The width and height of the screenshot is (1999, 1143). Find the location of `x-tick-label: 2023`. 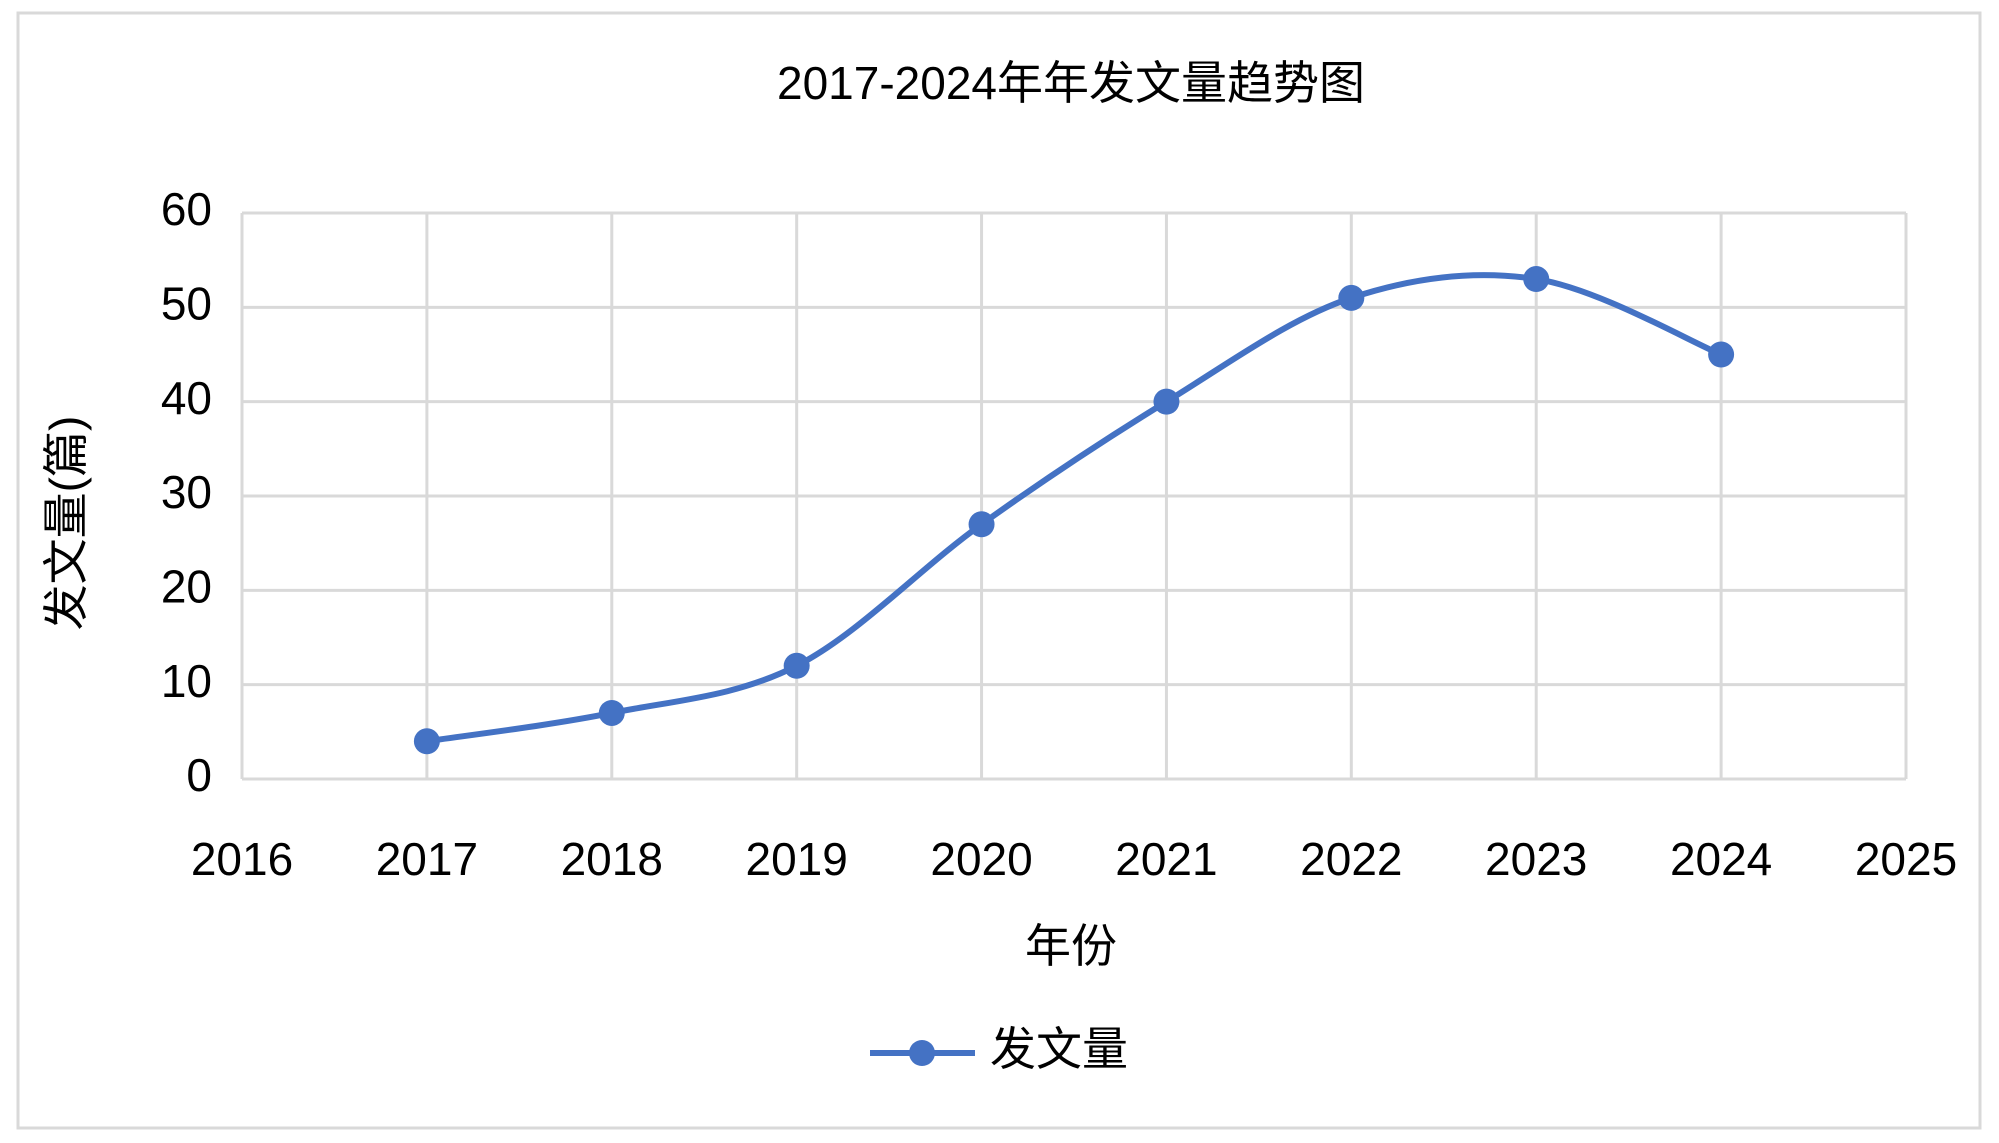

x-tick-label: 2023 is located at coordinates (1536, 859).